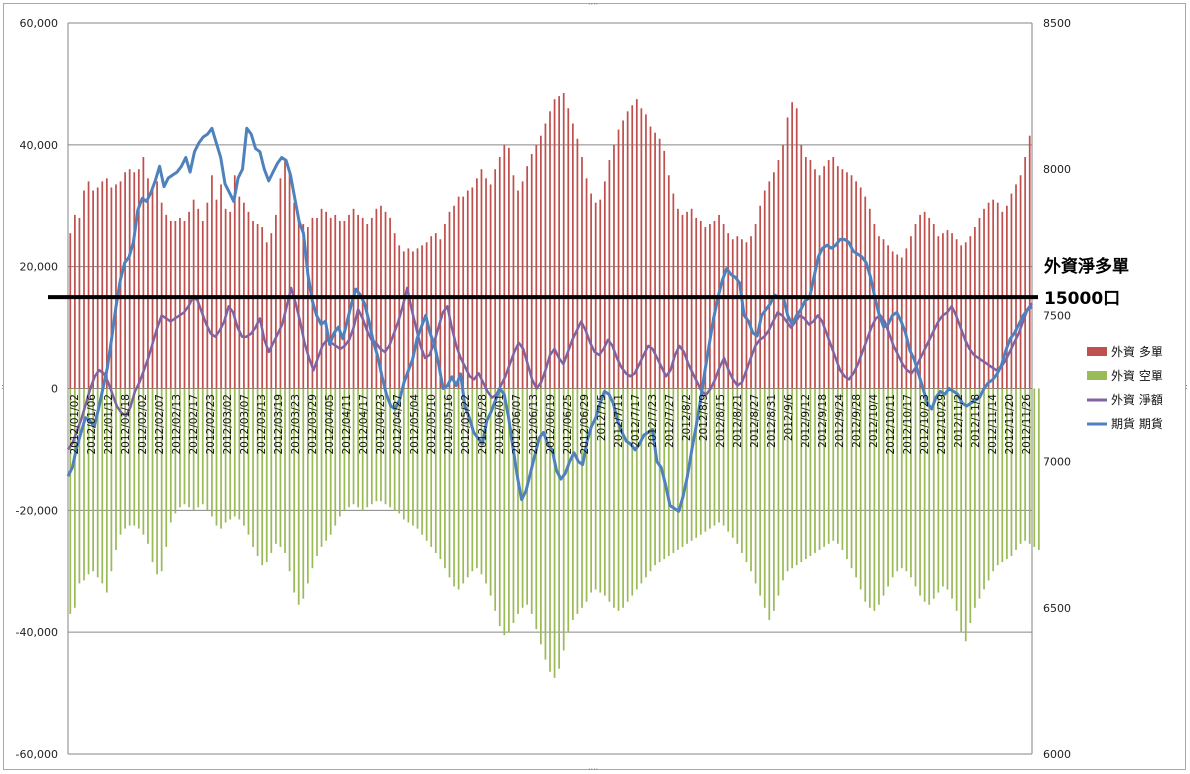 This screenshot has height=774, width=1190. I want to click on x-axis-tick-label: 2012/8/27, so click(755, 421).